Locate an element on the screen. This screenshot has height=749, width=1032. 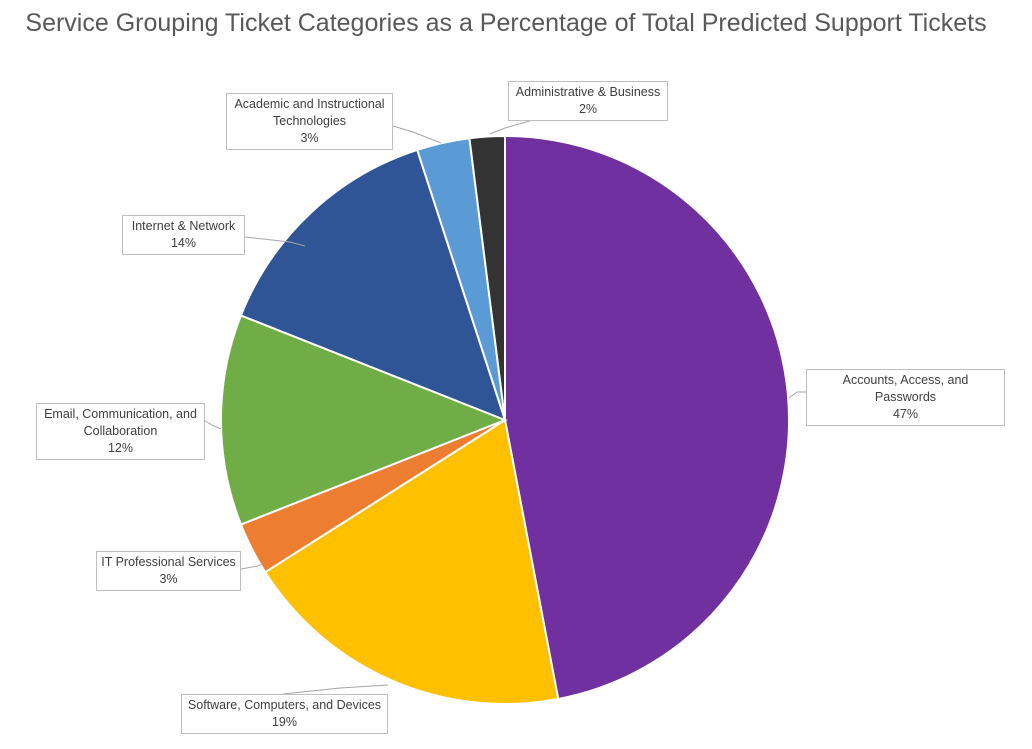
data-label-category: Internet & Network is located at coordinates (183, 226).